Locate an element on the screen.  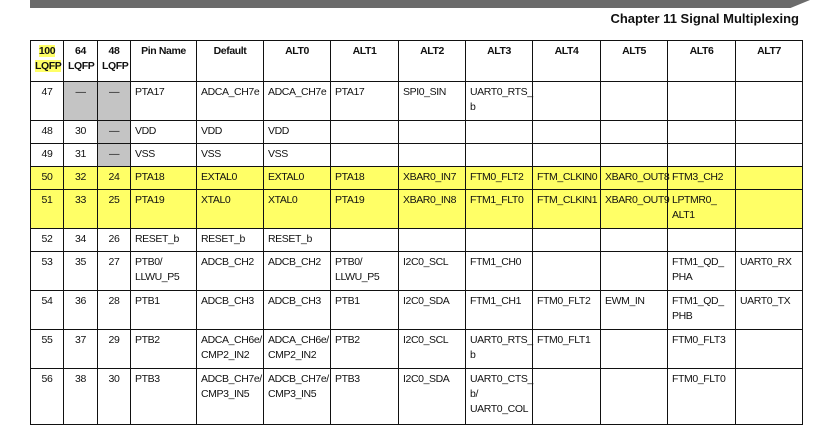
column-header: ALT4 is located at coordinates (566, 61).